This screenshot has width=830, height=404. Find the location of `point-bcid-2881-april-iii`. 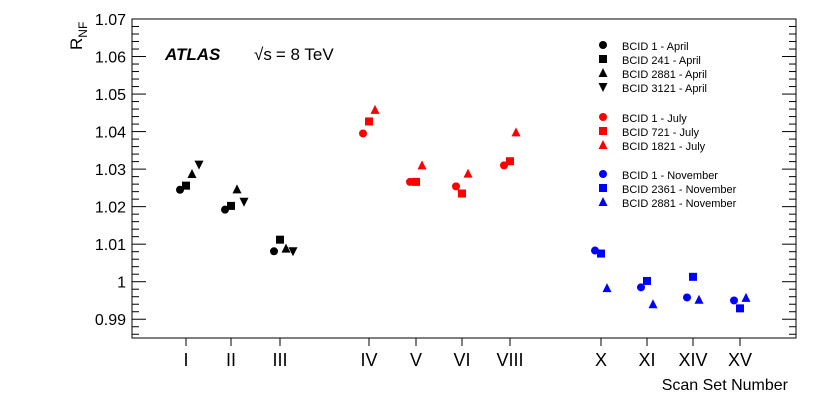

point-bcid-2881-april-iii is located at coordinates (286, 248).